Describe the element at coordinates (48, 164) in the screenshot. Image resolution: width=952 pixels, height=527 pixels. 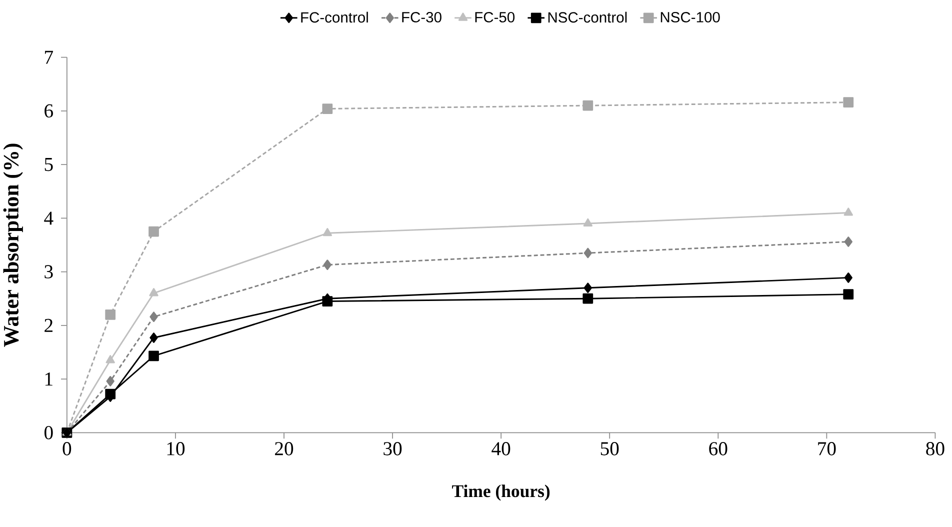
I see `y-tick-label: 5` at that location.